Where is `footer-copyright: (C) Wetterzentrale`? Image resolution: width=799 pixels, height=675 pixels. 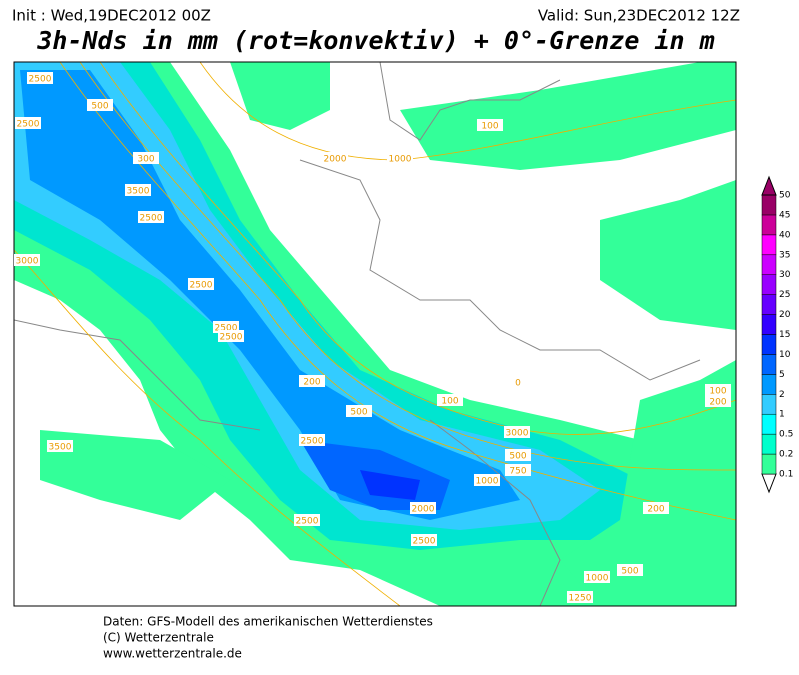 footer-copyright: (C) Wetterzentrale is located at coordinates (158, 638).